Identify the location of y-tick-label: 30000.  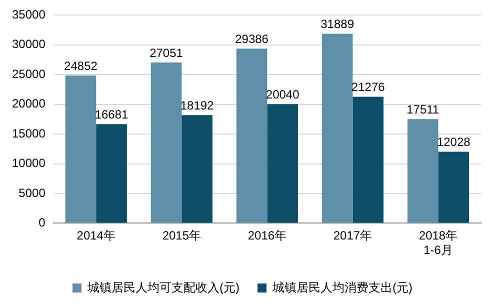
(29, 44).